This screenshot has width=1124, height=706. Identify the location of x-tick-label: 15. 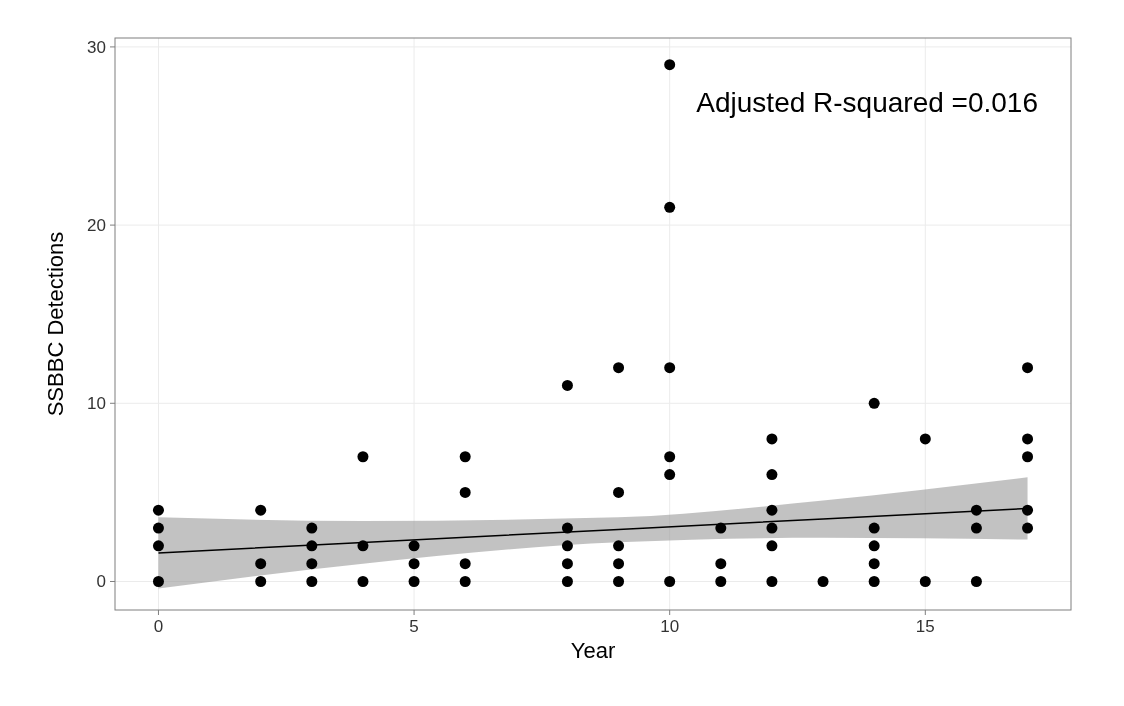
(925, 626).